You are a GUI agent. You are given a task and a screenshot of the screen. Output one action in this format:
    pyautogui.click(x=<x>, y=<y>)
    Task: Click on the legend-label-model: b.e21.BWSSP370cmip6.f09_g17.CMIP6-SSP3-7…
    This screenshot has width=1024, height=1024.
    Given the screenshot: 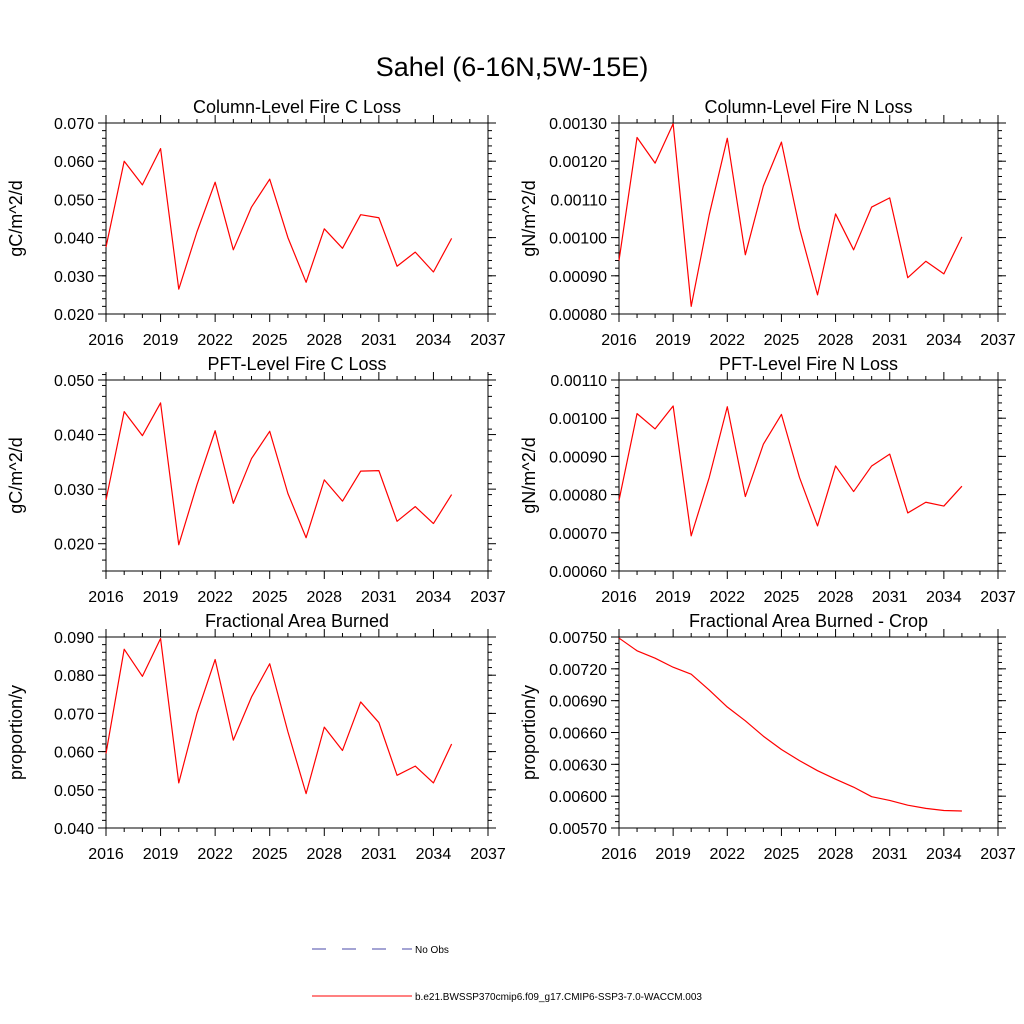 What is the action you would take?
    pyautogui.click(x=558, y=997)
    